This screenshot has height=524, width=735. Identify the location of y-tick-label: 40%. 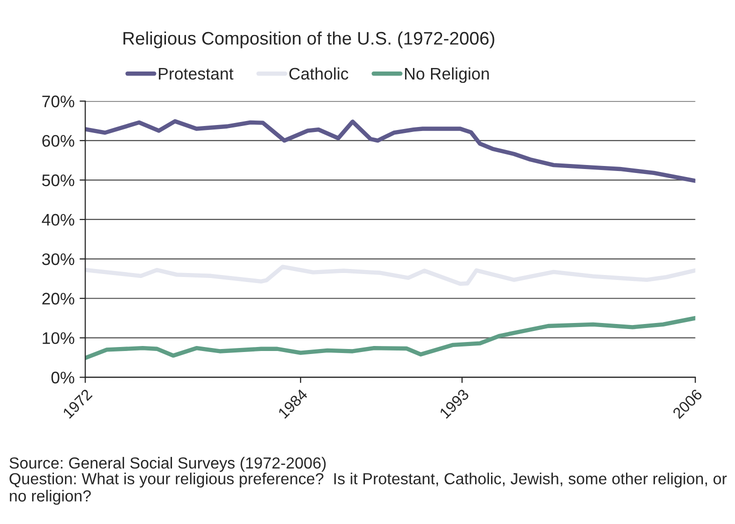
(58, 220).